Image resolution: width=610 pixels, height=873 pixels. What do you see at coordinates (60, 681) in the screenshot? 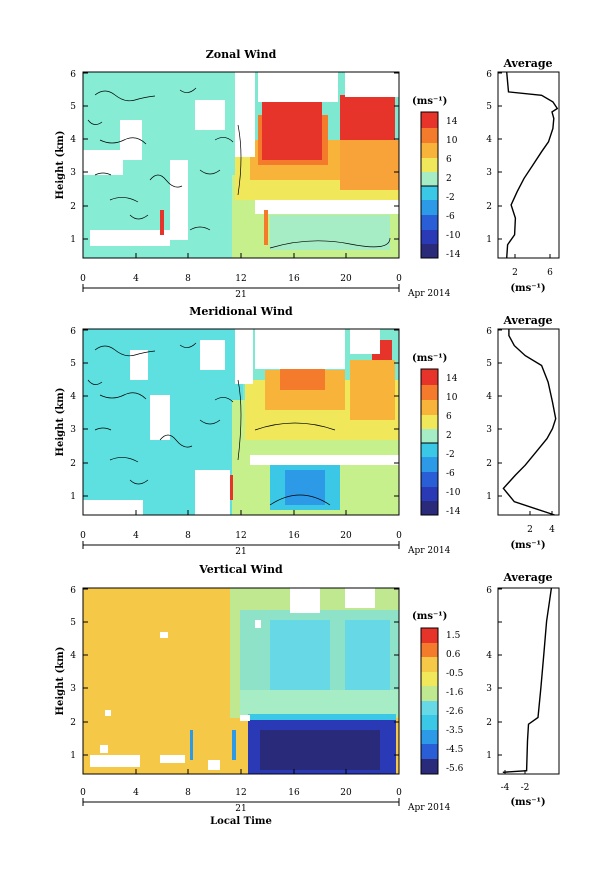
I see `vertical-ylabel: Height (km)` at bounding box center [60, 681].